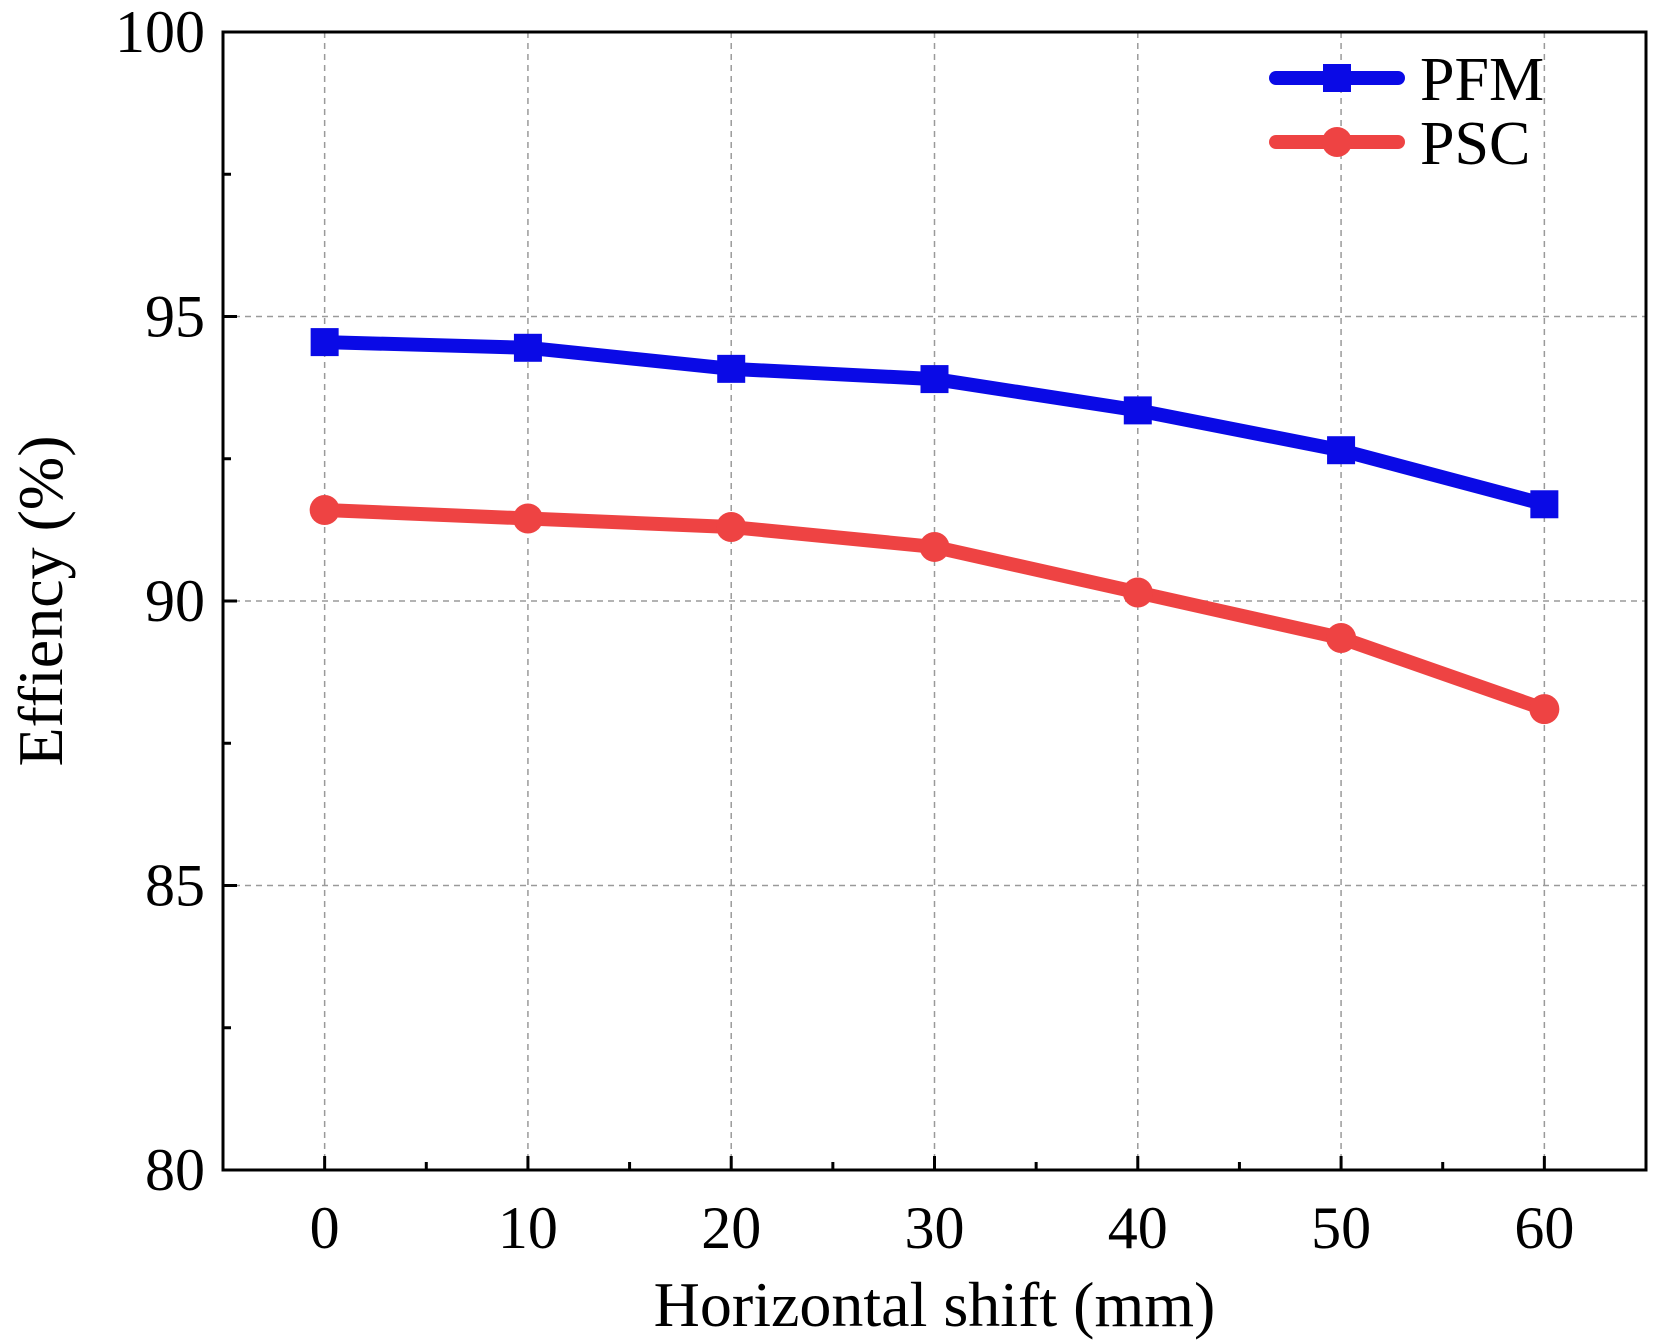  Describe the element at coordinates (40, 600) in the screenshot. I see `y-axis-title: Effiency (%)` at that location.